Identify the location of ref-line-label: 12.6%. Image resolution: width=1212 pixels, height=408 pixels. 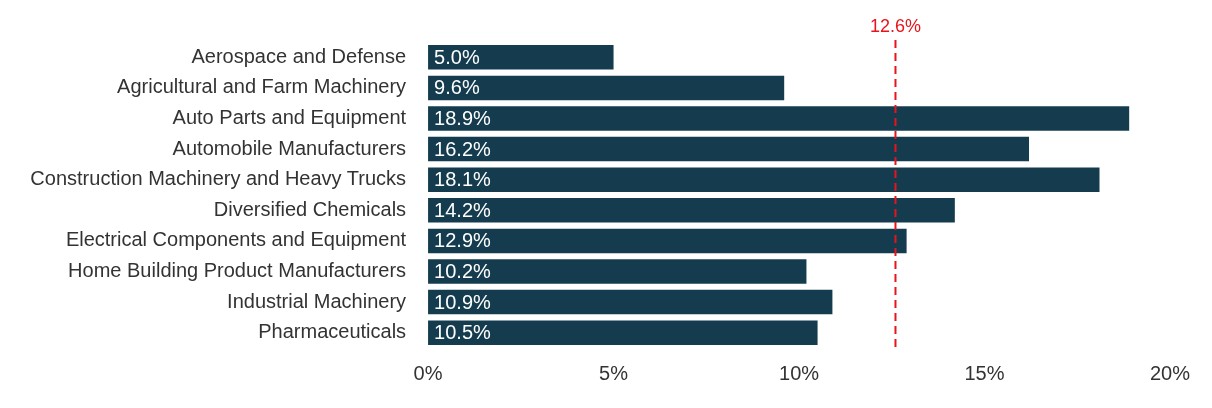
(895, 25).